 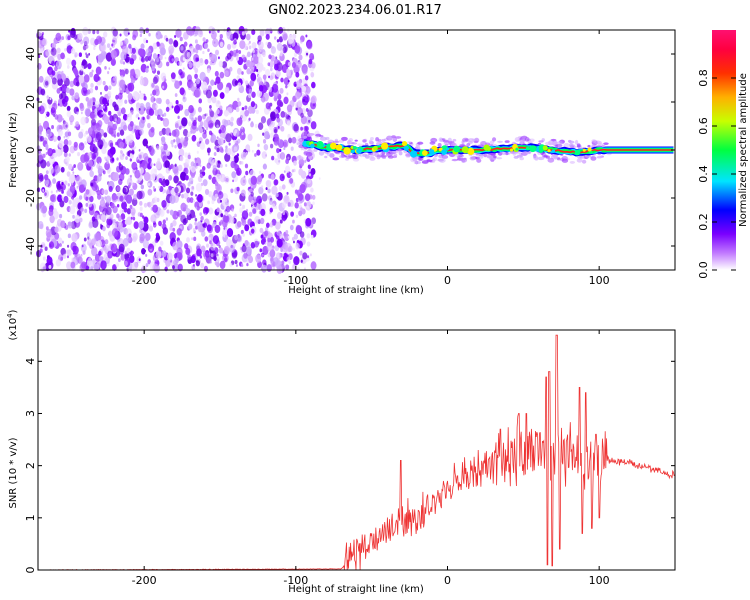 I want to click on colorbar-tick-label: 0.0, so click(x=703, y=270).